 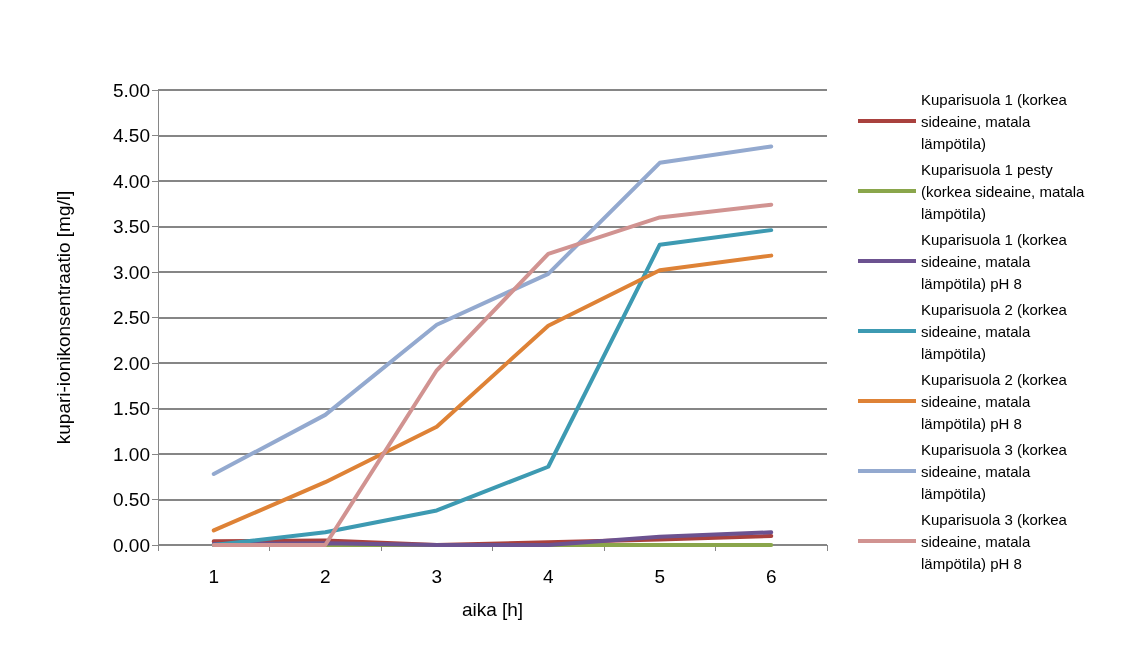 I want to click on x-tick-label: 5, so click(x=660, y=576).